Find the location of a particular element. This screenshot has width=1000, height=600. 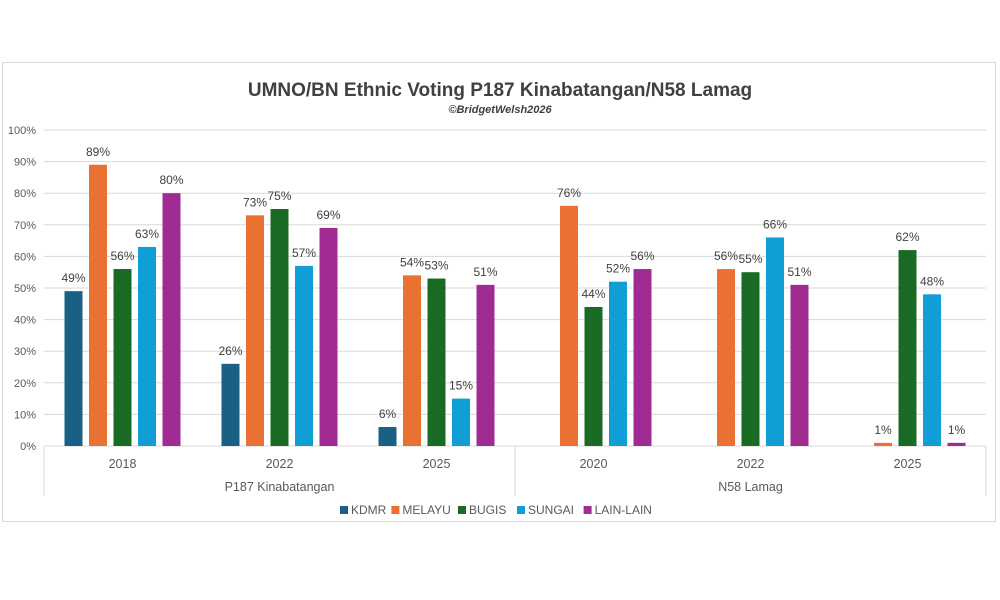

y-tick-label: 30% is located at coordinates (25, 352).